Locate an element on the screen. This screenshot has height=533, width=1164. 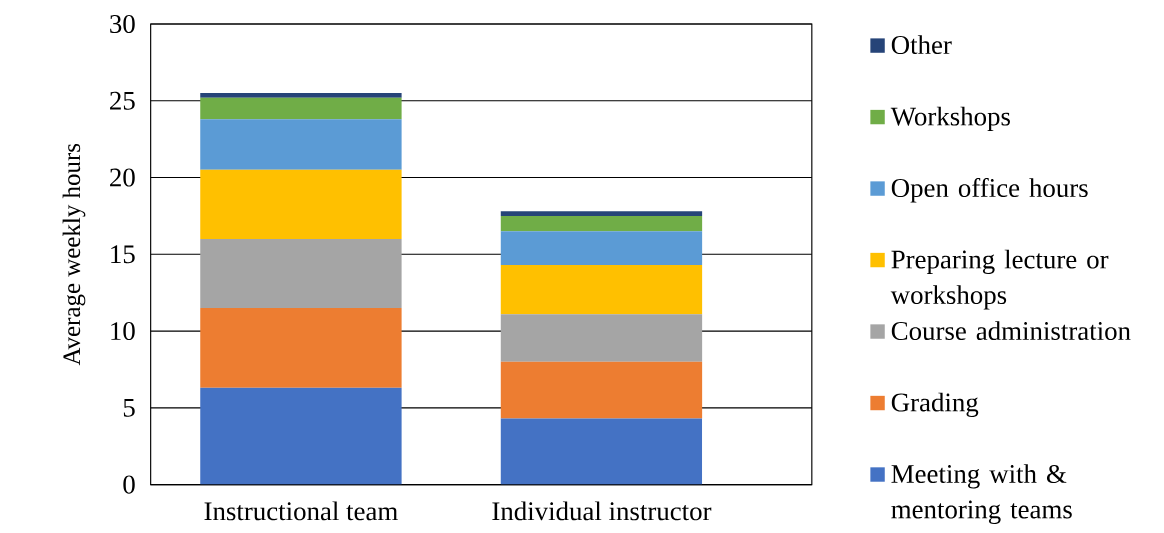
x-tick-label: Individual instructor is located at coordinates (602, 511).